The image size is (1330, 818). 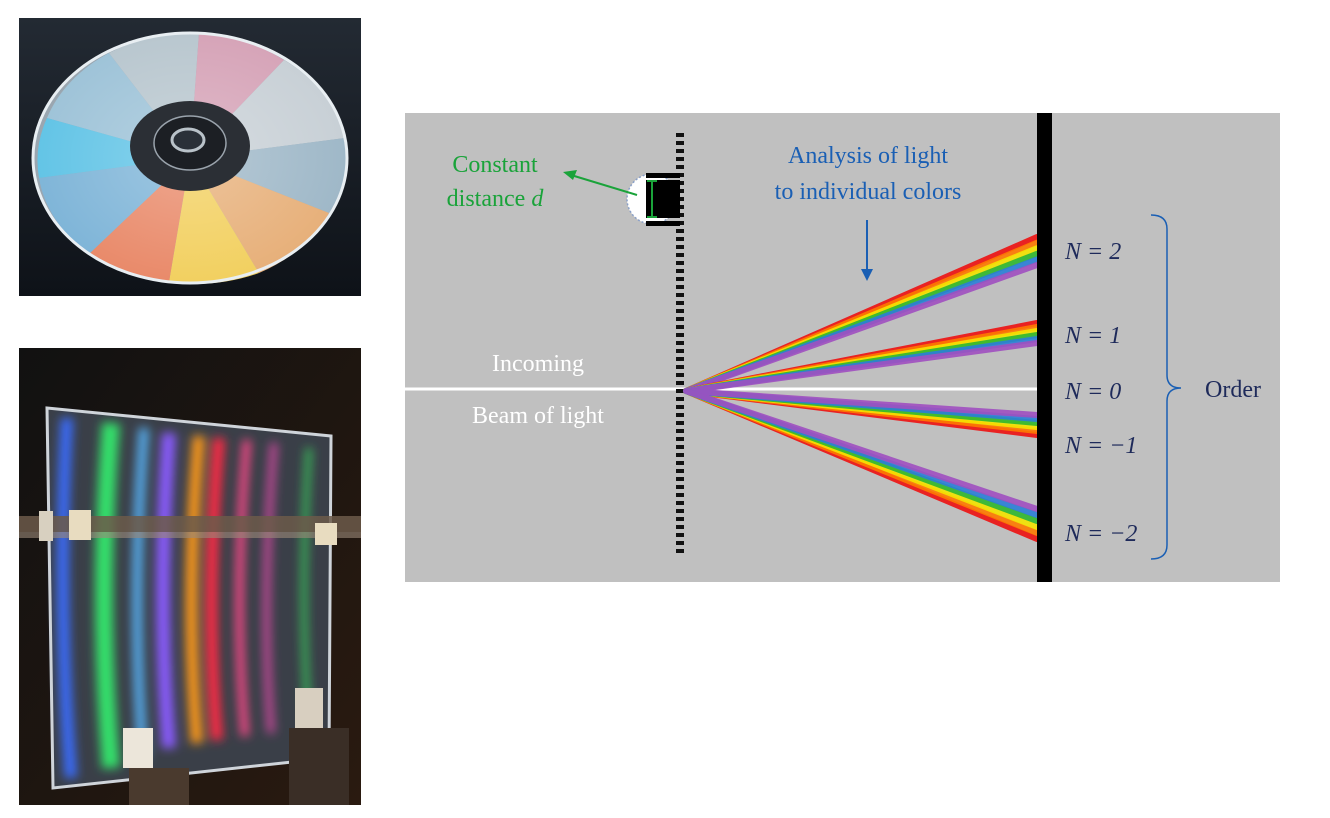 I want to click on magnifier-circle, so click(x=653, y=199).